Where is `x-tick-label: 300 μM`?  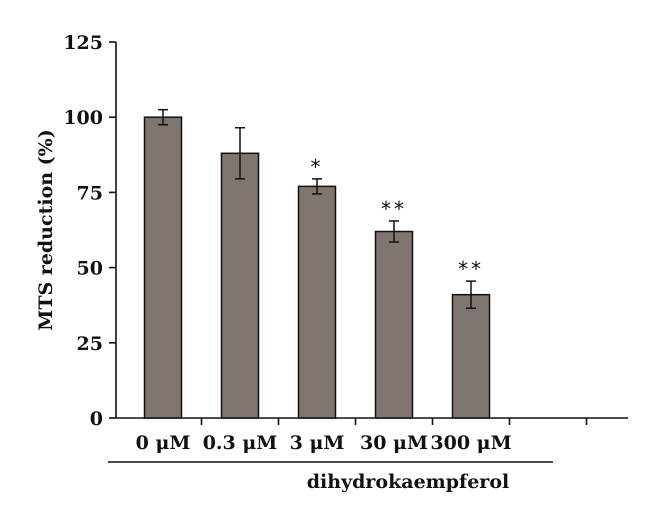
x-tick-label: 300 μM is located at coordinates (470, 443).